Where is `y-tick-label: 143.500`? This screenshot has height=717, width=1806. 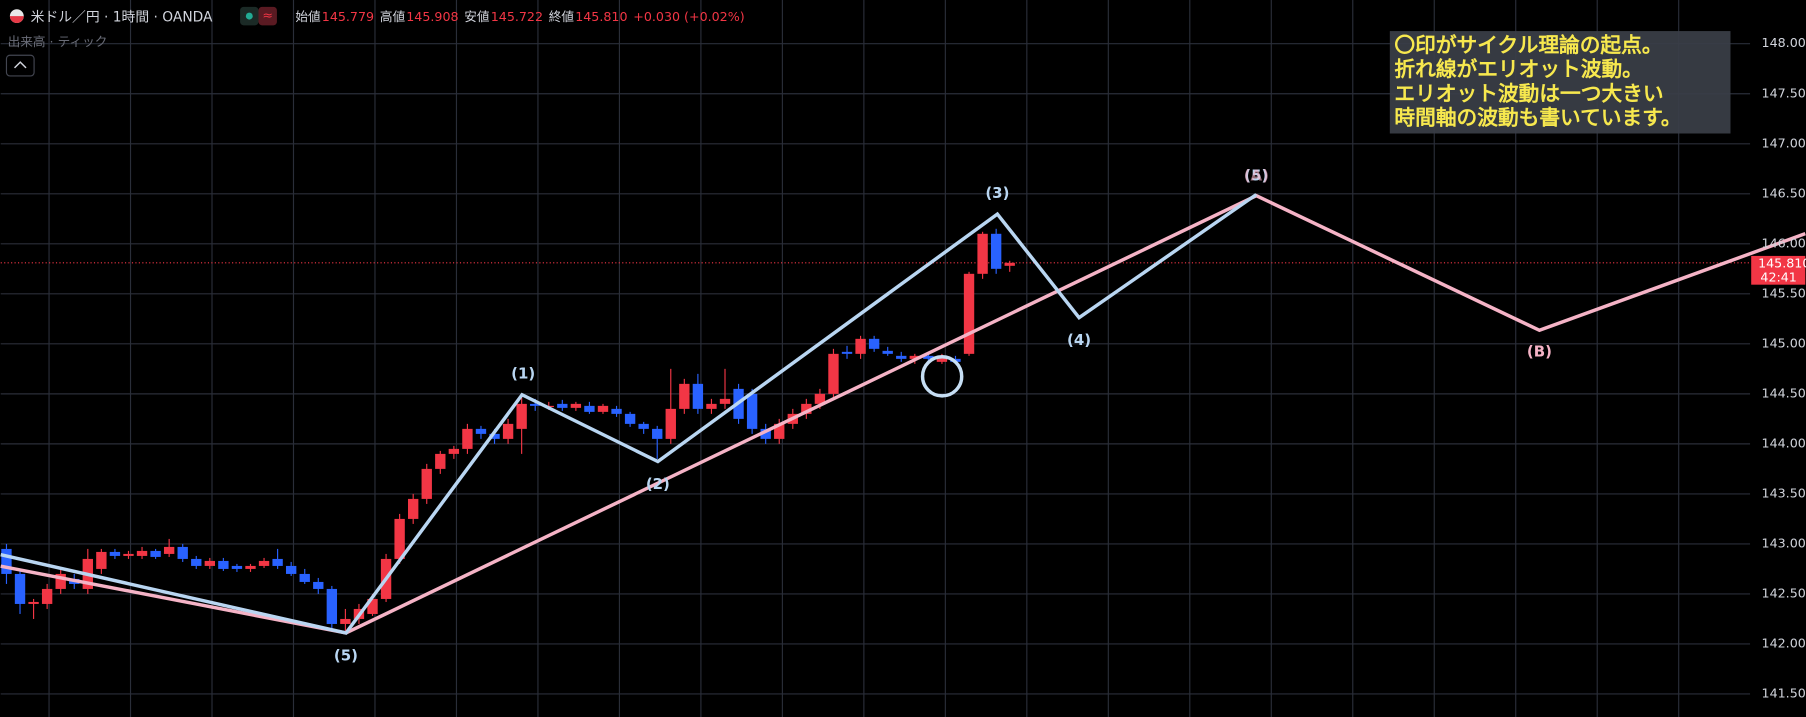 y-tick-label: 143.500 is located at coordinates (1784, 492).